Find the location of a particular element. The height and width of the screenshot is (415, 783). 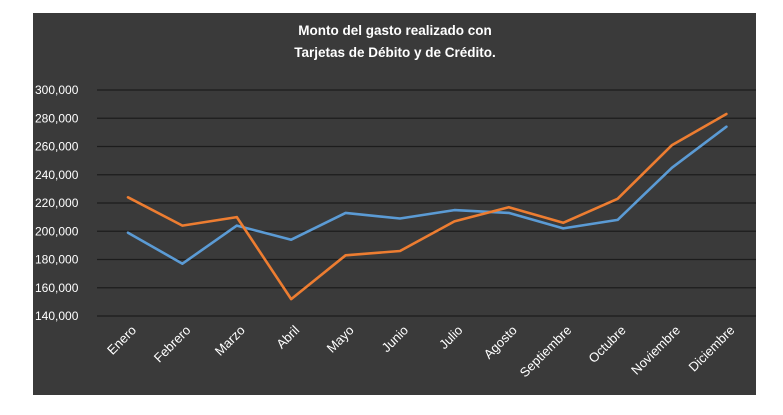

x-tick-label: Marzo is located at coordinates (230, 341).